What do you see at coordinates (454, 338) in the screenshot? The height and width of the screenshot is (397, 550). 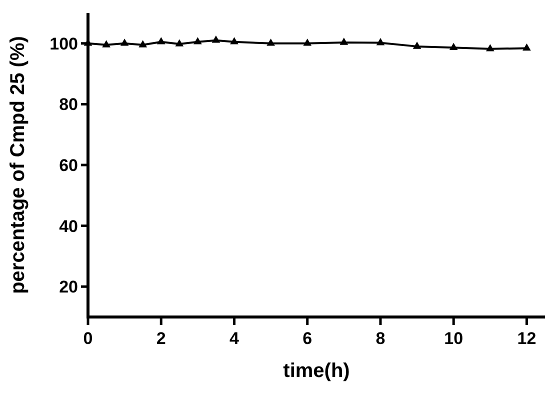 I see `x-tick-label: 10` at bounding box center [454, 338].